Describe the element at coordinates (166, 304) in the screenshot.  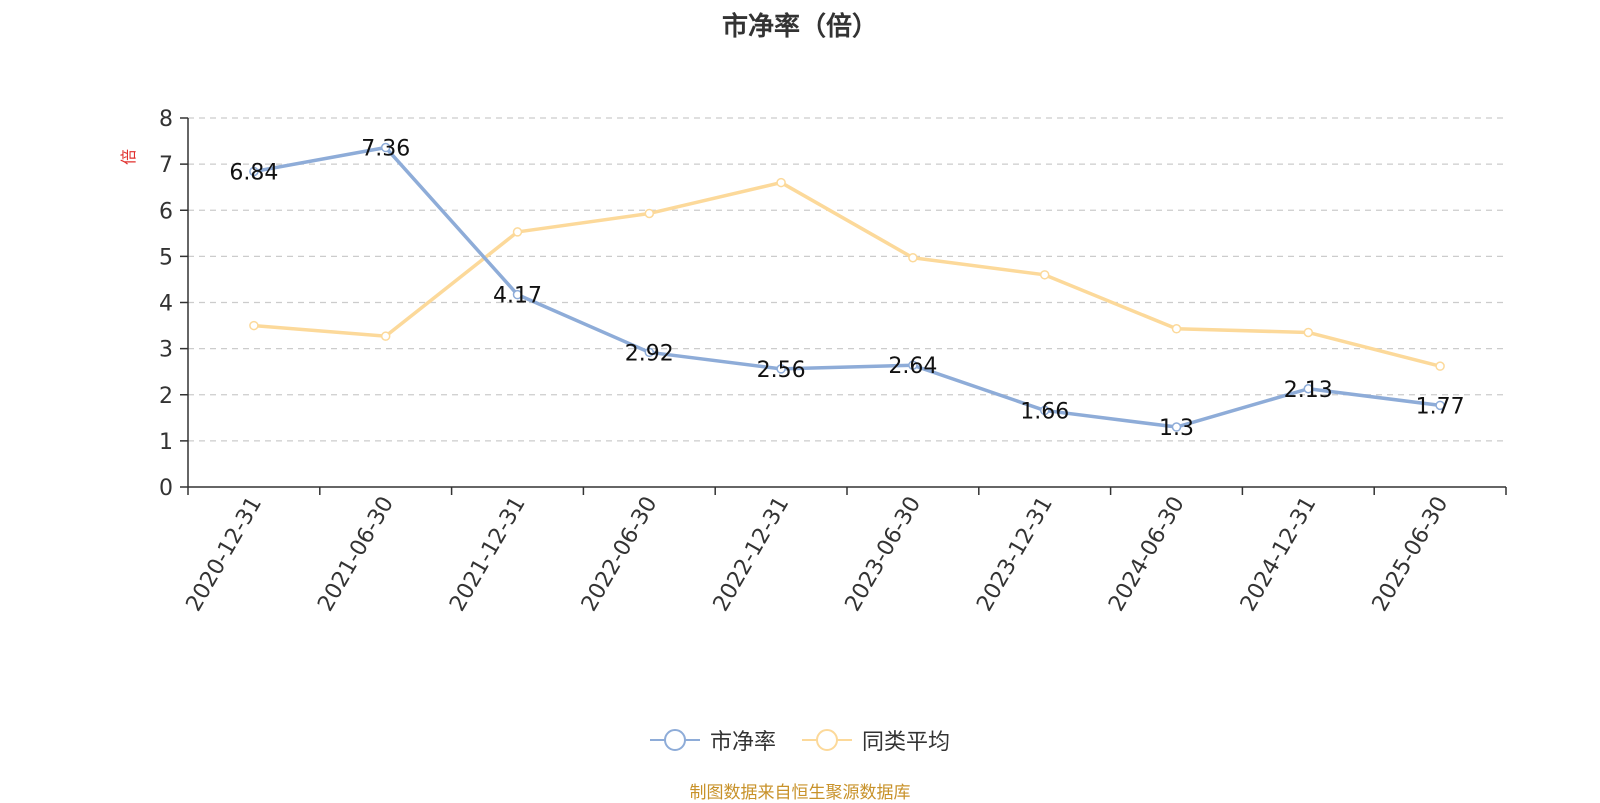
I see `y-tick-label: 4` at that location.